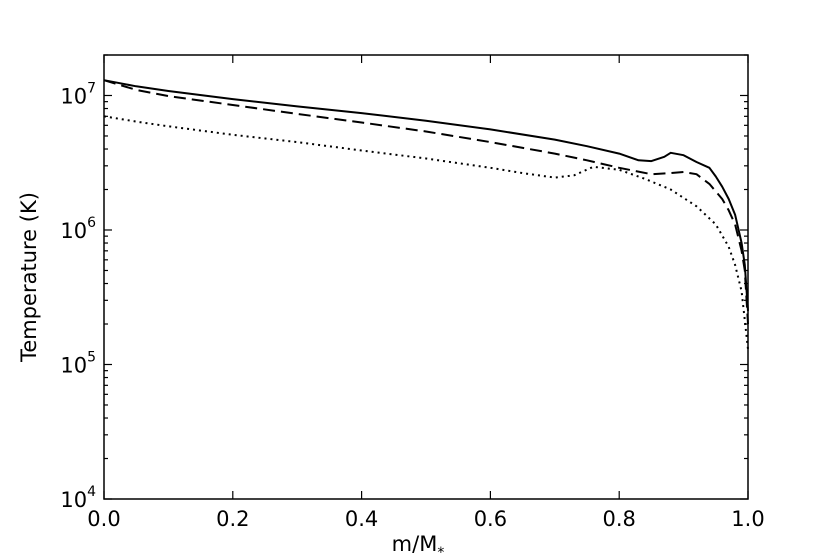 The height and width of the screenshot is (554, 830). What do you see at coordinates (361, 519) in the screenshot?
I see `x-tick-label: 0.4` at bounding box center [361, 519].